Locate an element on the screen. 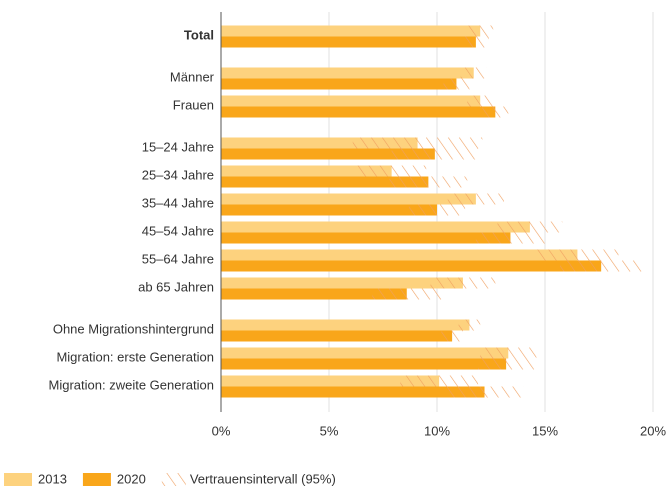 The width and height of the screenshot is (670, 495). x-tick-label: 5% is located at coordinates (329, 430).